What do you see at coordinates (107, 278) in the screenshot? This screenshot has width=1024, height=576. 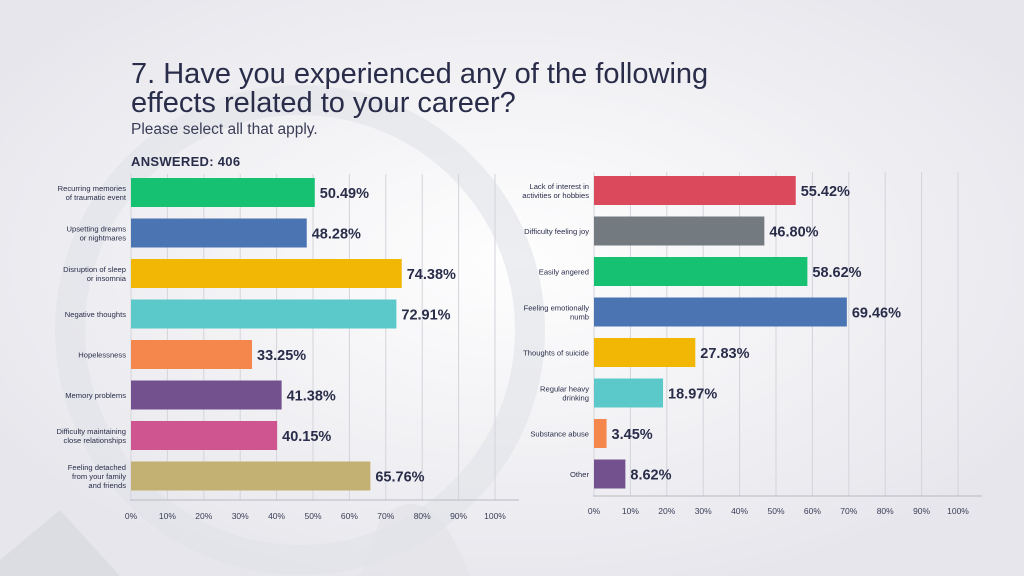 I see `category-label-line: or insomnia` at bounding box center [107, 278].